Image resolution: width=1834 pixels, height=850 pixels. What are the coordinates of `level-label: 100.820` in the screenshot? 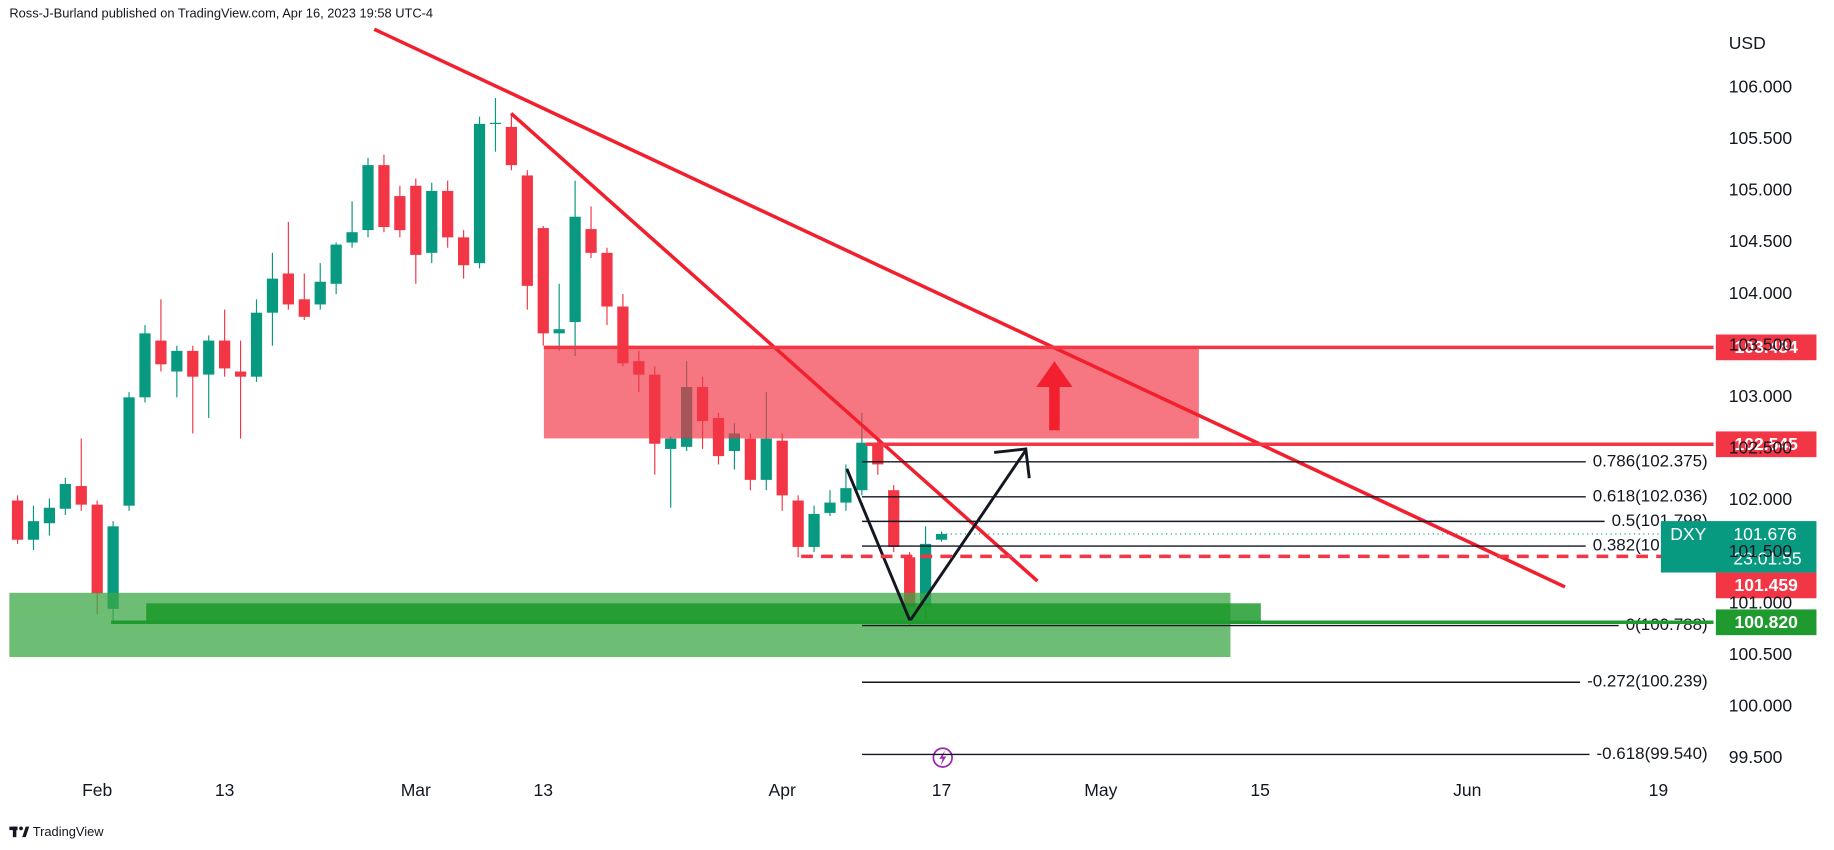 It's located at (1766, 622).